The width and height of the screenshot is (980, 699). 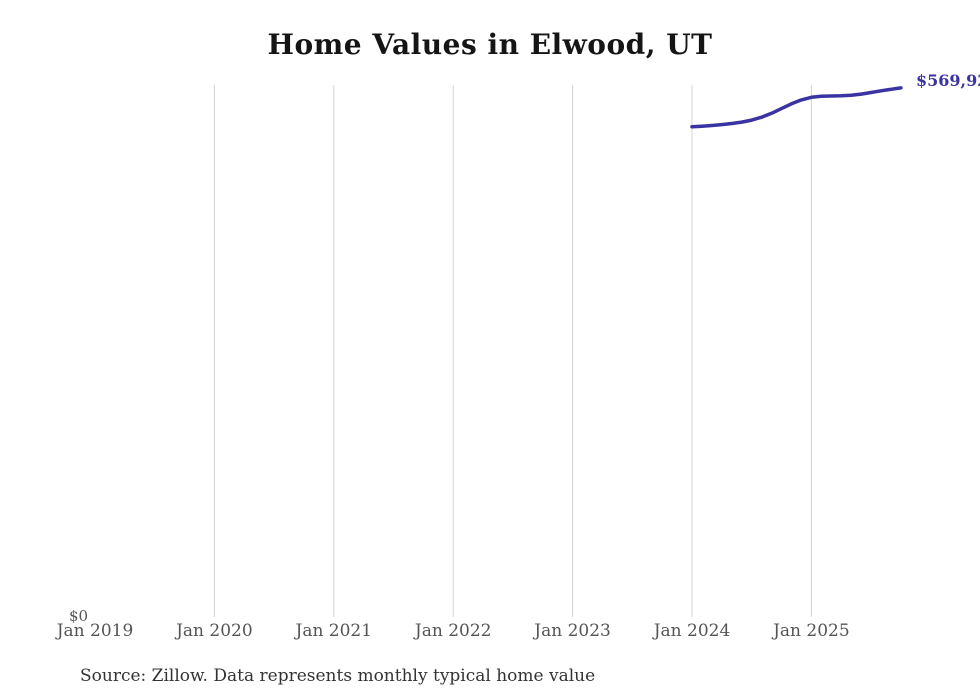 I want to click on x-axis-label: Jan 2020, so click(x=214, y=631).